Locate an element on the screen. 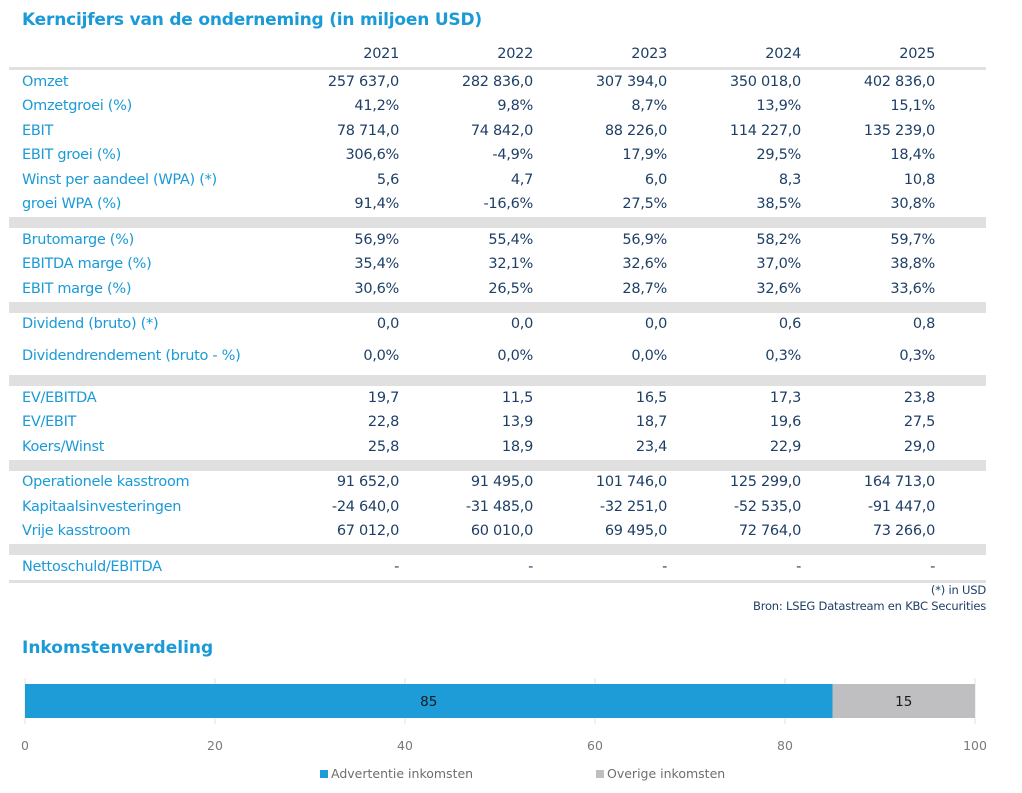 This screenshot has height=793, width=1022. row-label: Vrije kasstroom is located at coordinates (76, 531).